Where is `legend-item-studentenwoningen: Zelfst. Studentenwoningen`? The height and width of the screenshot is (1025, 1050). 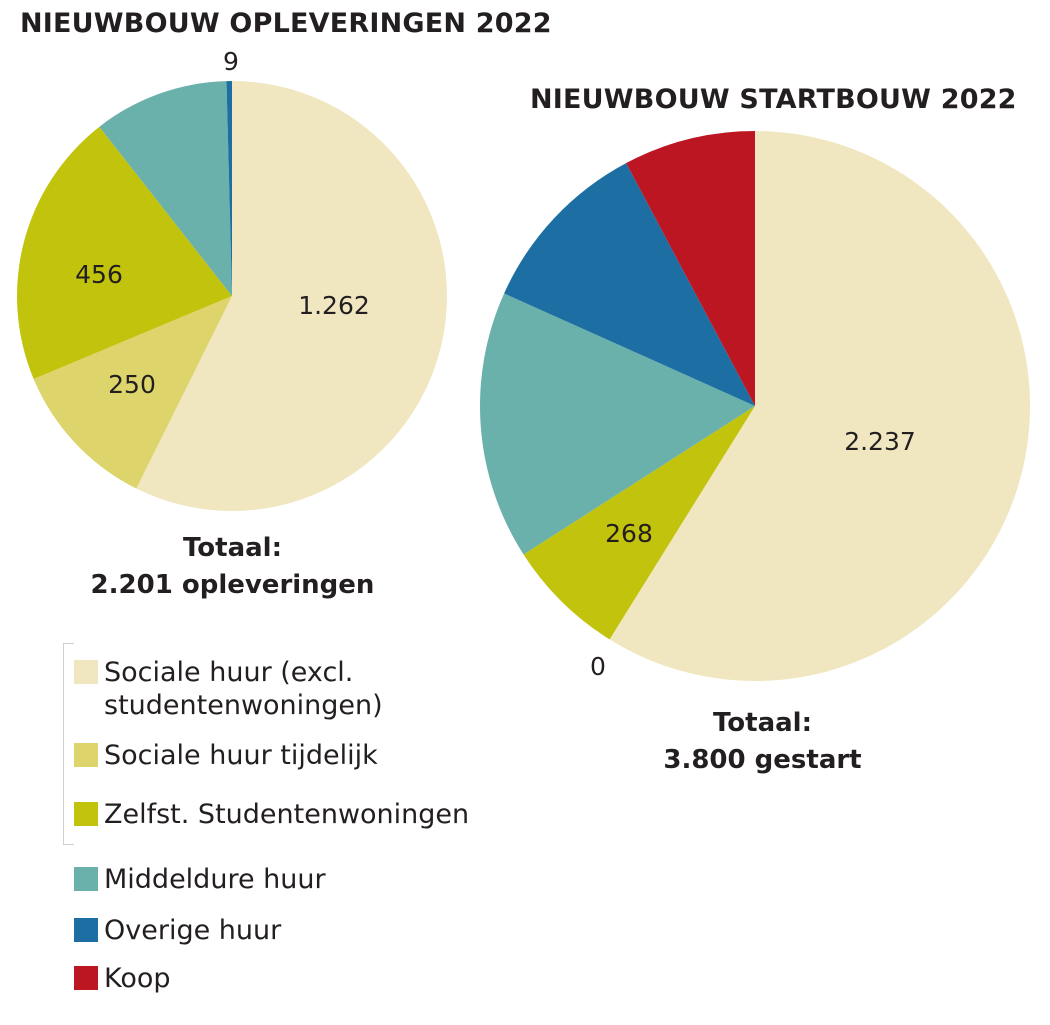 legend-item-studentenwoningen: Zelfst. Studentenwoningen is located at coordinates (271, 814).